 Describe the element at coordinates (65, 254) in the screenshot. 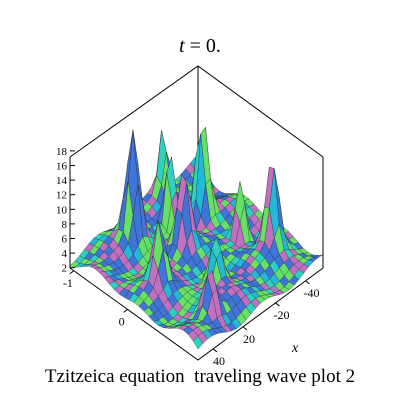

I see `z-tick-label: 4` at that location.